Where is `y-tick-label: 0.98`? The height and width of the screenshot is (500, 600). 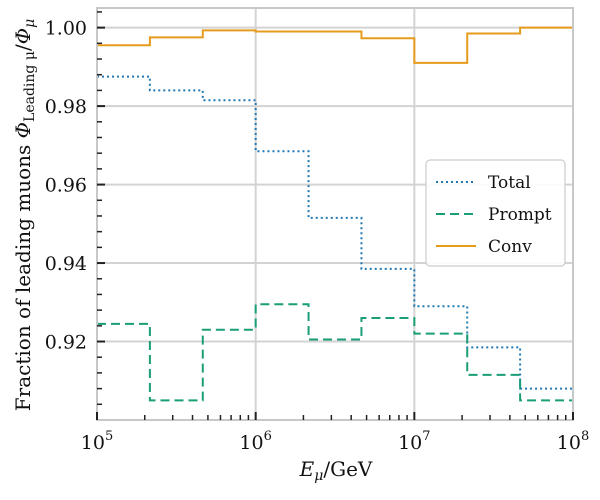
y-tick-label: 0.98 is located at coordinates (66, 107).